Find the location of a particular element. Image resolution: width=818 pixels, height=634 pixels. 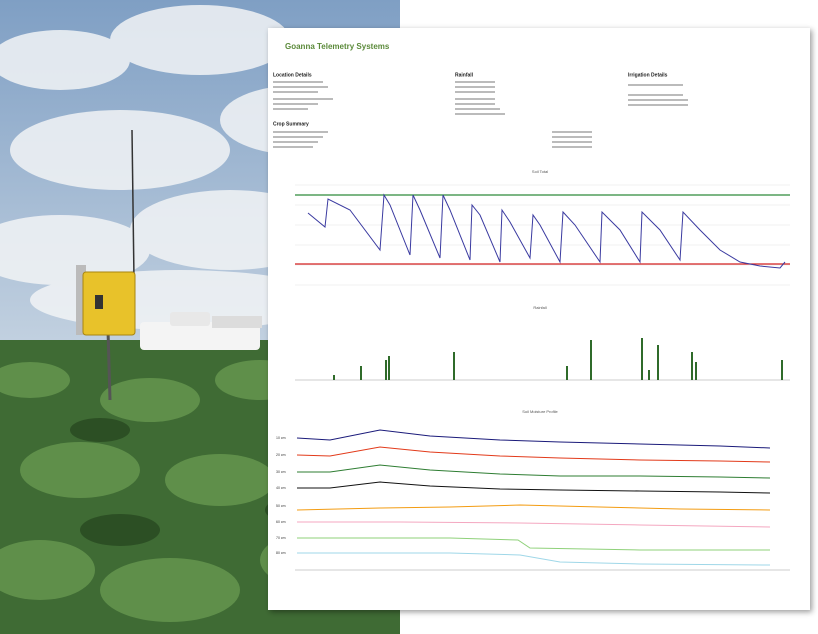

depth-label: 70 cm is located at coordinates (281, 538).